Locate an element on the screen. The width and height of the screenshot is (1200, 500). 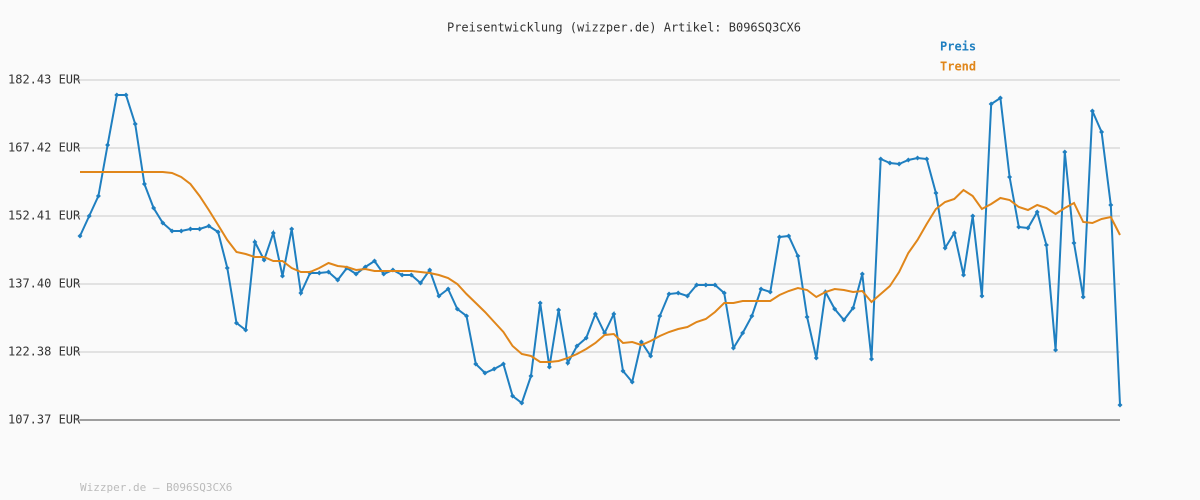
y-tick-label: 122.38 EUR is located at coordinates (44, 352).